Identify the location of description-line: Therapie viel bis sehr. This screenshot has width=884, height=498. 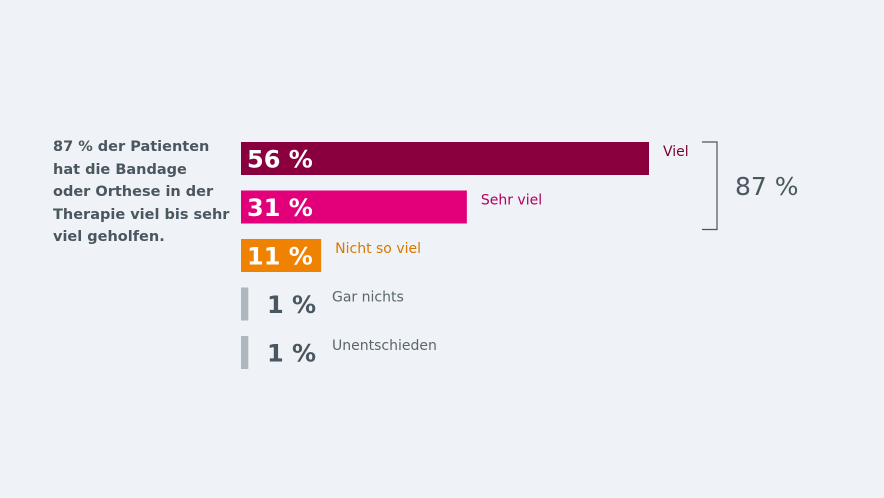
(141, 214).